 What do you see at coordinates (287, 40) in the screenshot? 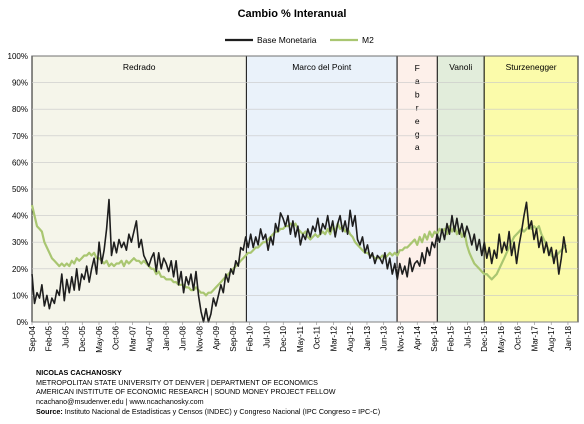
I see `legend-label: Base Monetaria` at bounding box center [287, 40].